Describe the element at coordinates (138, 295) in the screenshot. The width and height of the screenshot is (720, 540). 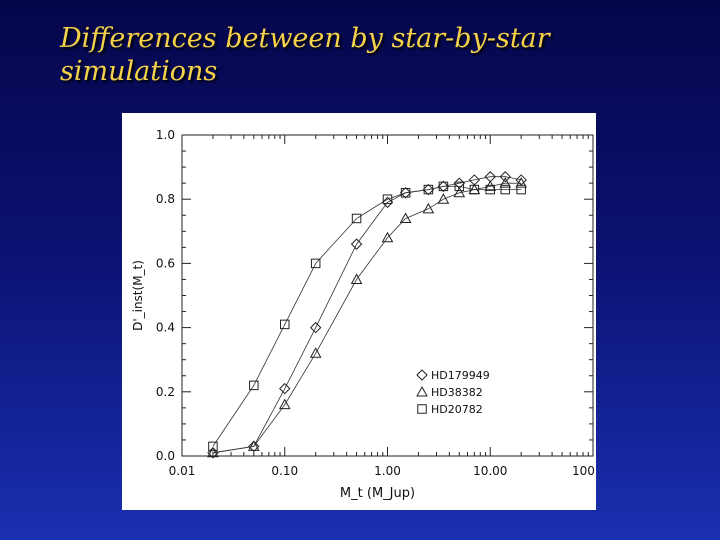
I see `y-axis-label: D'_inst(M_t)` at that location.